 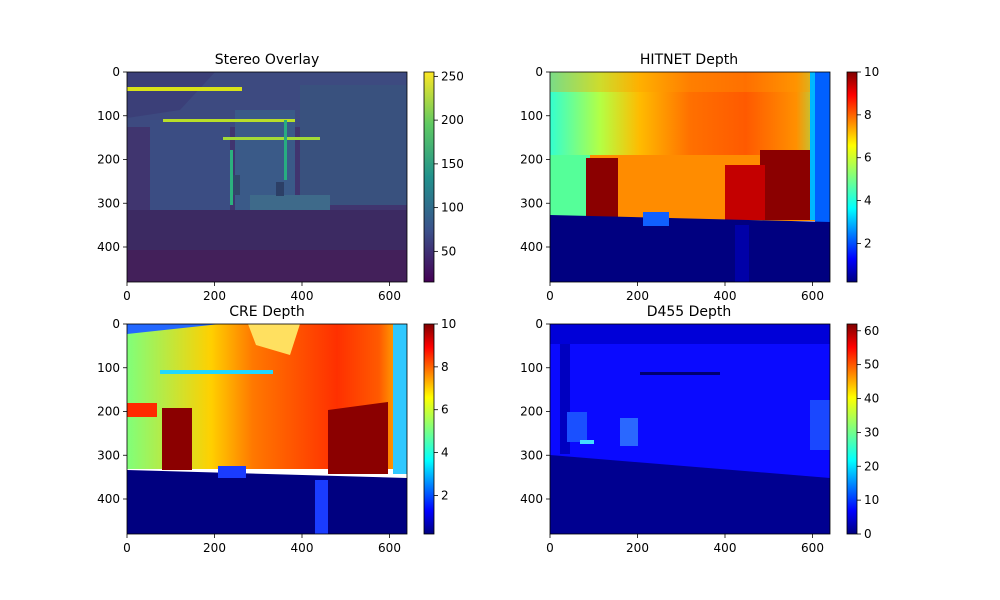 What do you see at coordinates (871, 432) in the screenshot?
I see `colorbar-tick-label: 30` at bounding box center [871, 432].